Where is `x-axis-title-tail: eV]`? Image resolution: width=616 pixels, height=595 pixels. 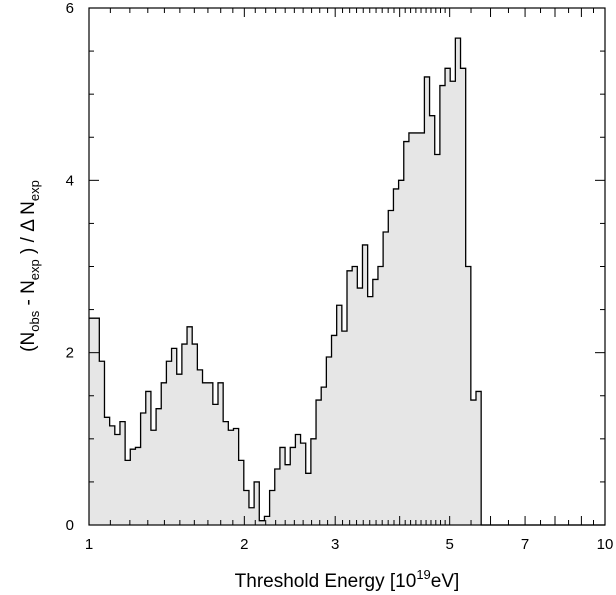
x-axis-title-tail: eV] is located at coordinates (445, 581).